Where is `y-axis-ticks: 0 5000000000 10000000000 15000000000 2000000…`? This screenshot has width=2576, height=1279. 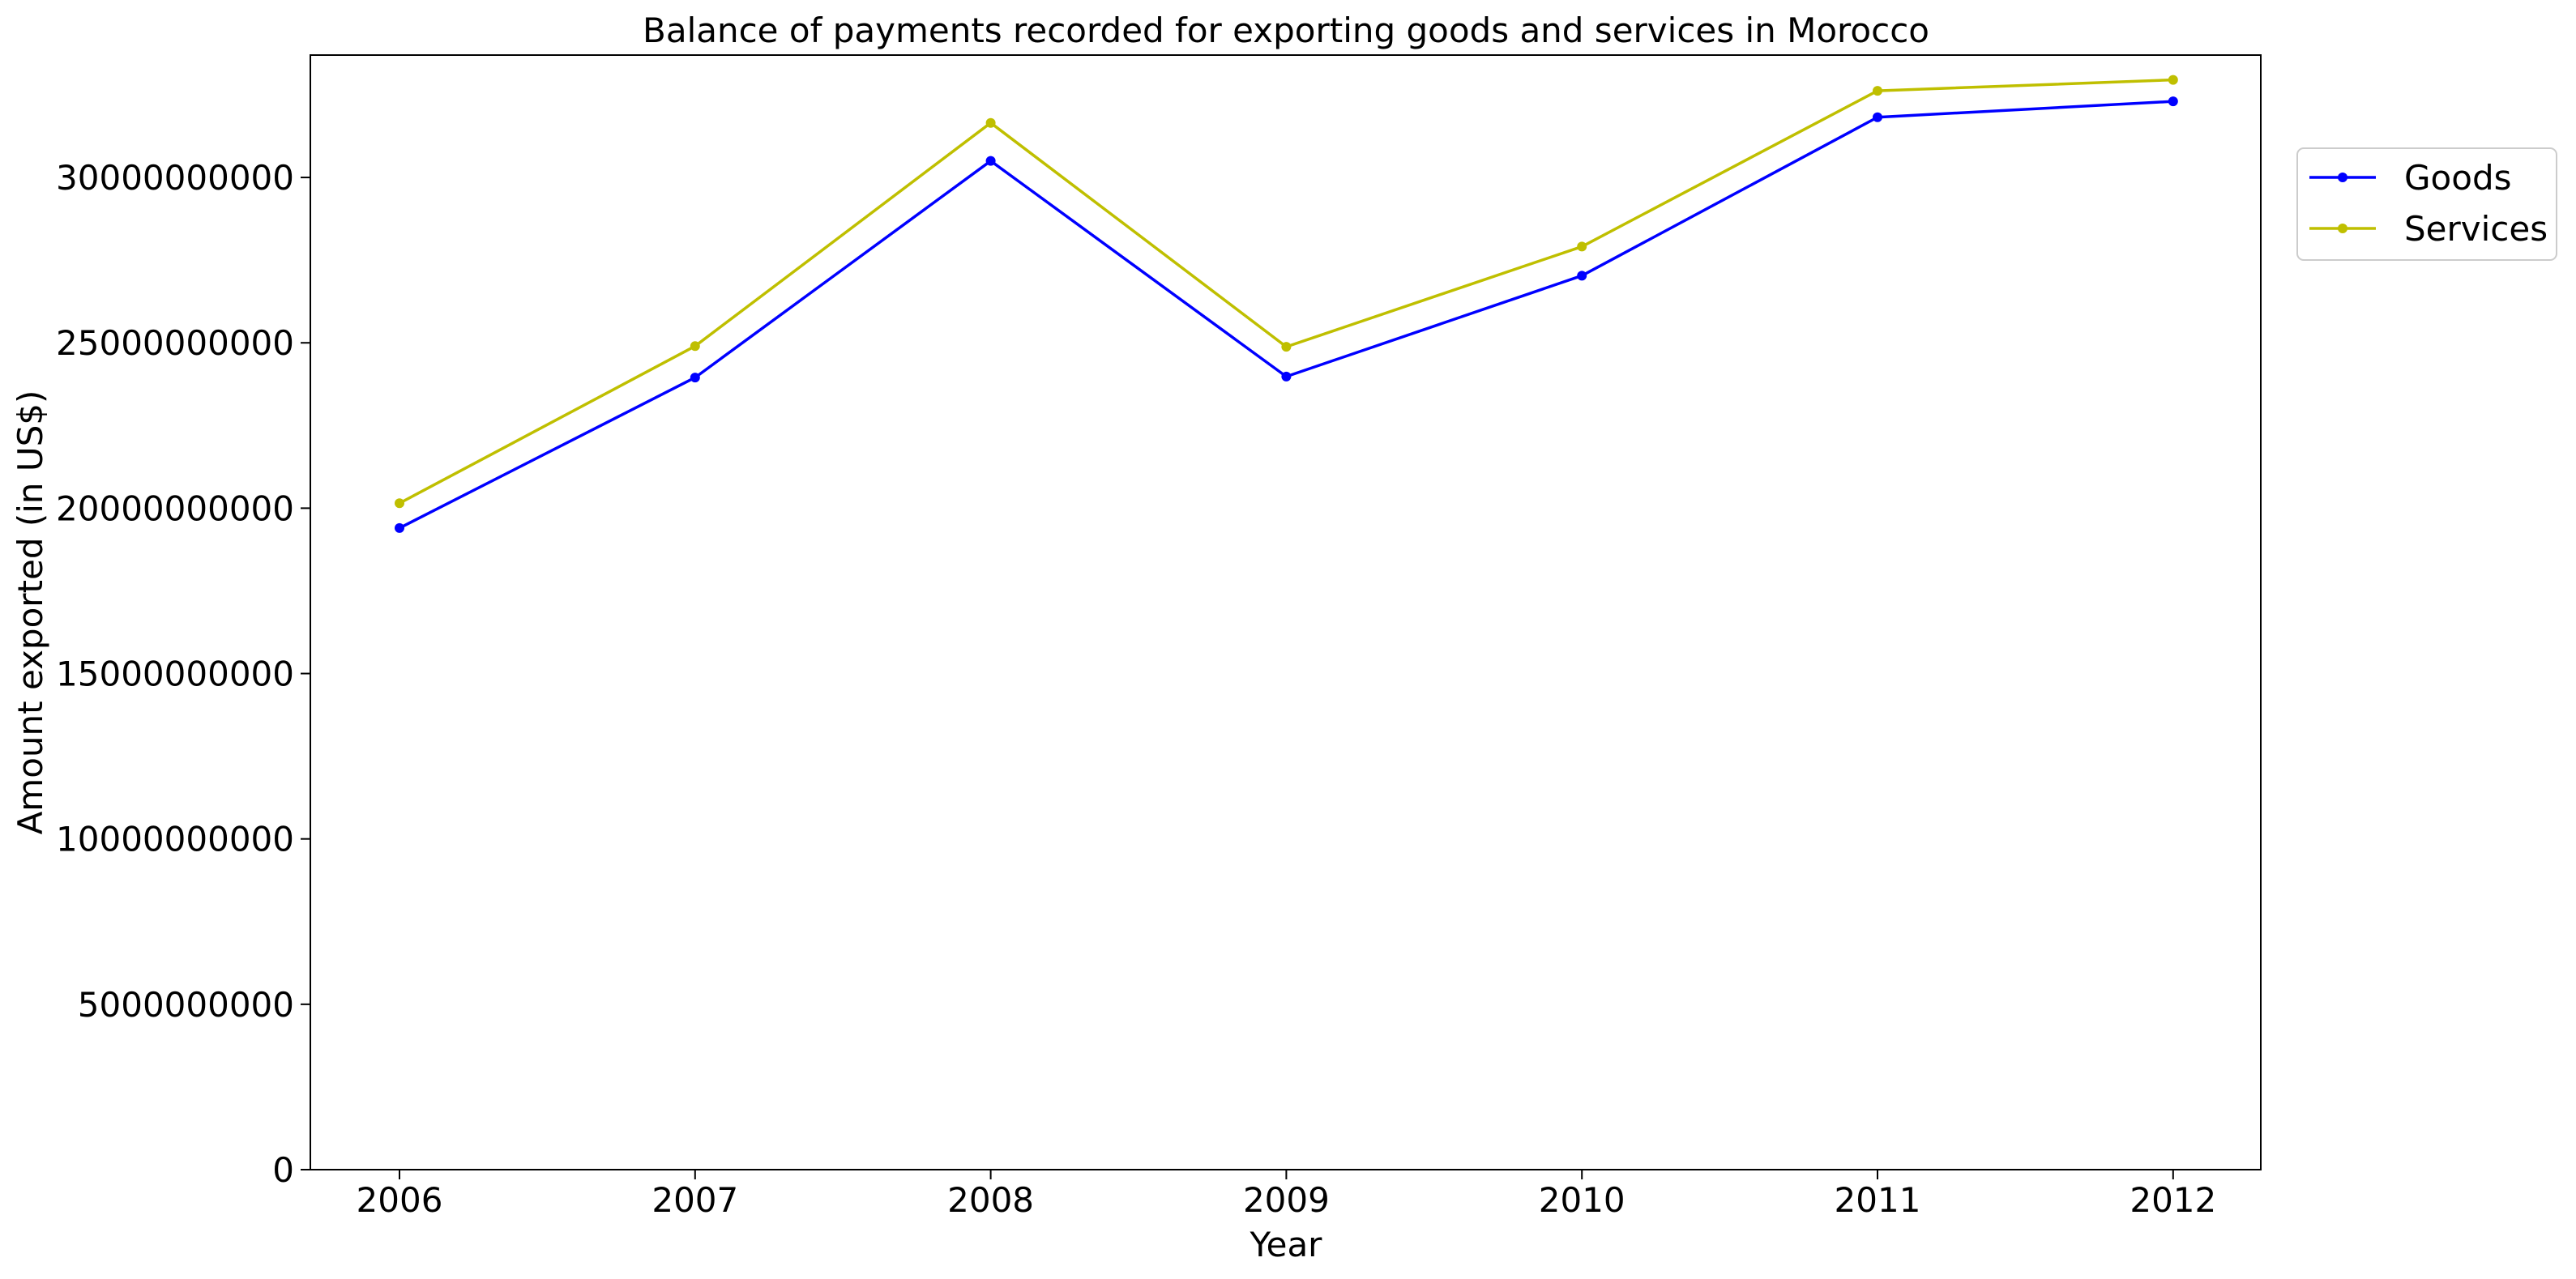
y-axis-ticks: 0 5000000000 10000000000 15000000000 2000000… is located at coordinates (183, 674).